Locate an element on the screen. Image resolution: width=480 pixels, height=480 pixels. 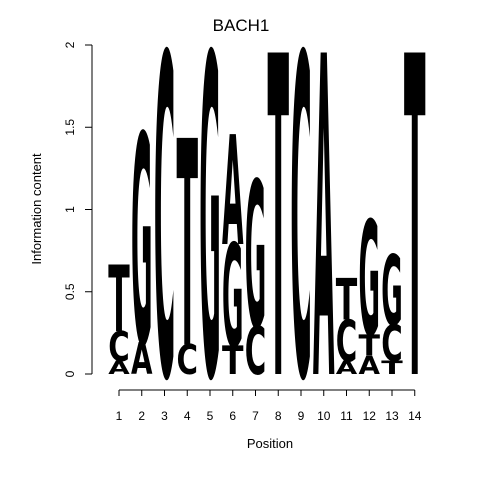
x-tick-label: 12 is located at coordinates (370, 416).